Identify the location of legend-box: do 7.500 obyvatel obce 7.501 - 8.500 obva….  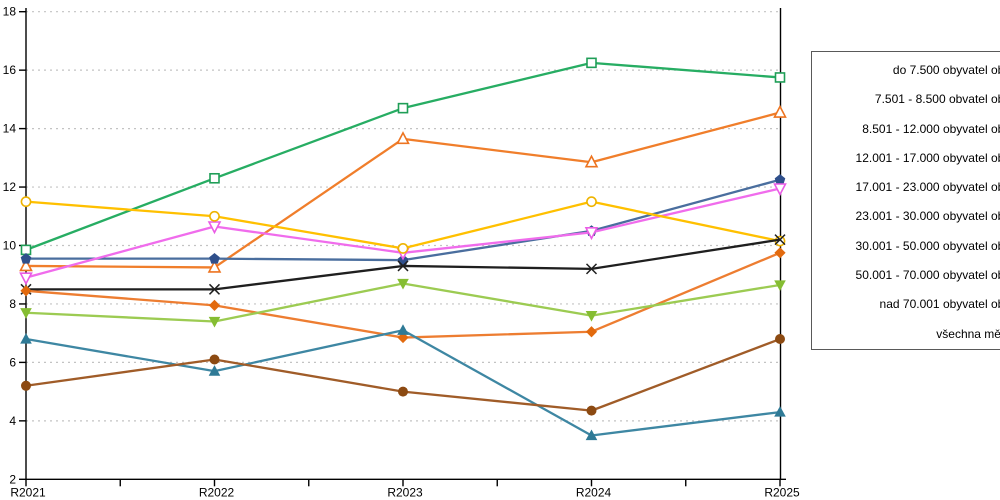
(905, 200).